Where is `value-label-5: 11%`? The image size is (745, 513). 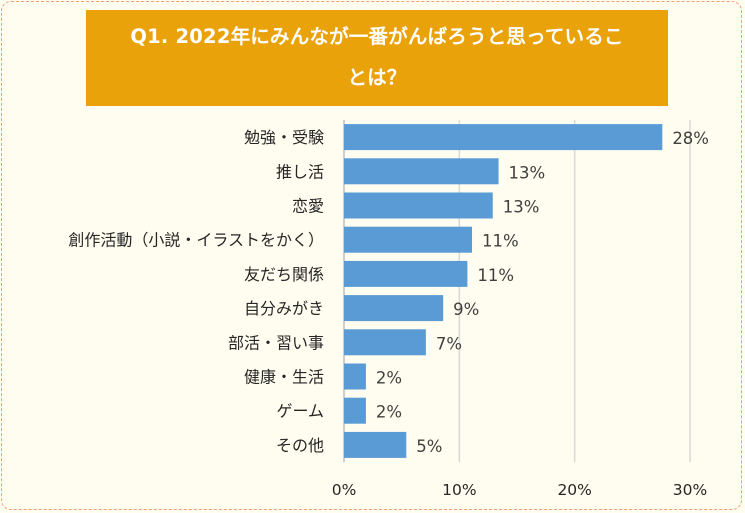
value-label-5: 11% is located at coordinates (495, 275).